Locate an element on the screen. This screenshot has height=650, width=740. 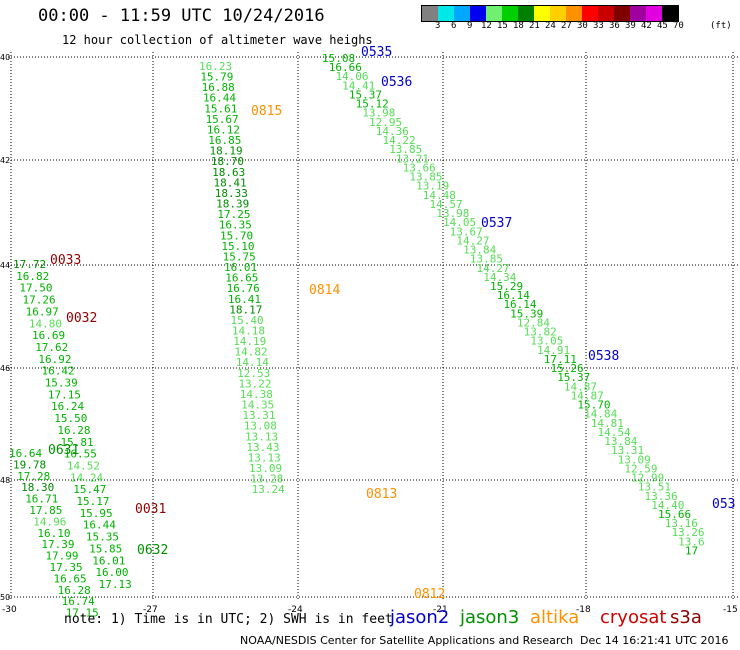
wave-height-value: 15.81 is located at coordinates (77, 442).